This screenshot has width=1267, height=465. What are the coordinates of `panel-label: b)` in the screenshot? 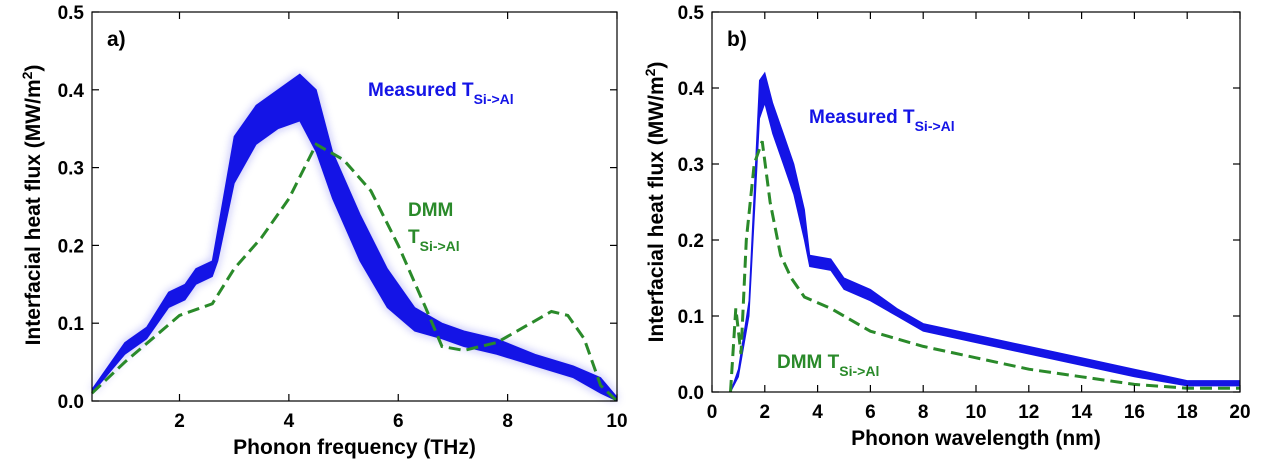 It's located at (737, 39).